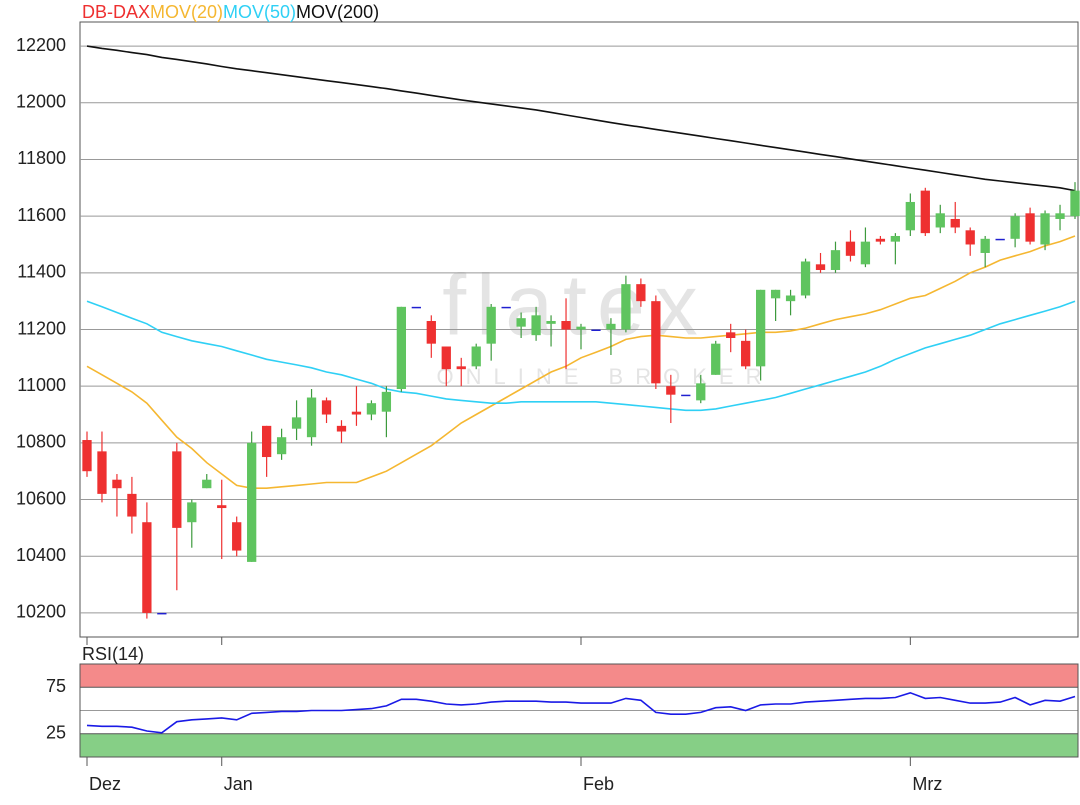 The image size is (1080, 805). Describe the element at coordinates (927, 784) in the screenshot. I see `x-tick-label: Mrz` at that location.